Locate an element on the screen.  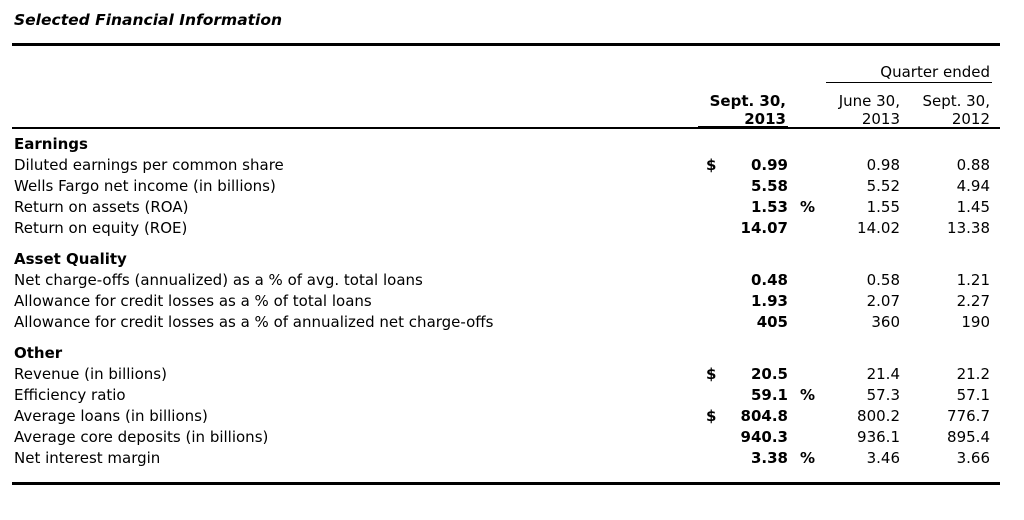
current-quarter-value: 3.38 is located at coordinates (769, 458).